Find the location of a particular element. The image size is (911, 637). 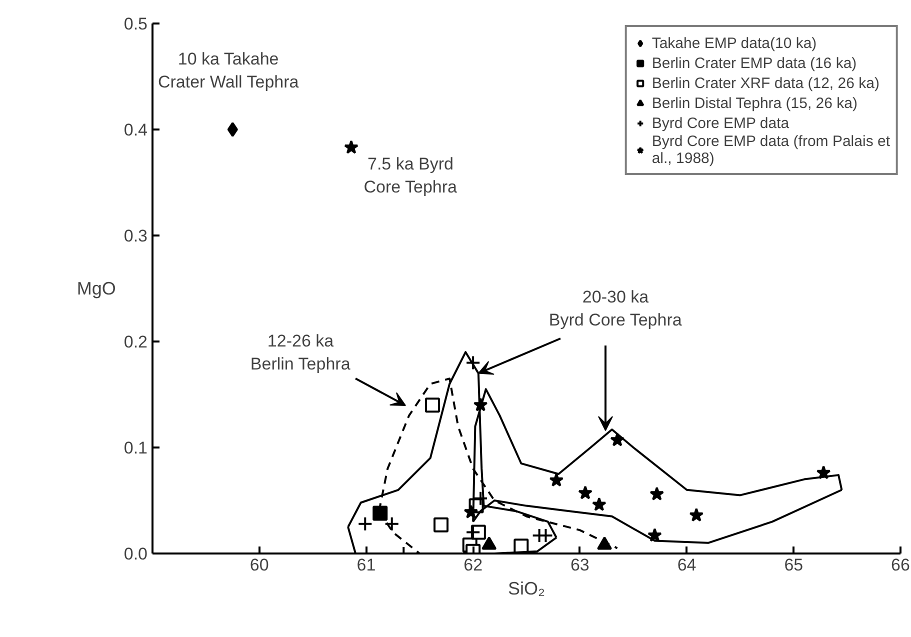

annotation: 7.5 ka Byrd Core Tephra is located at coordinates (411, 175).